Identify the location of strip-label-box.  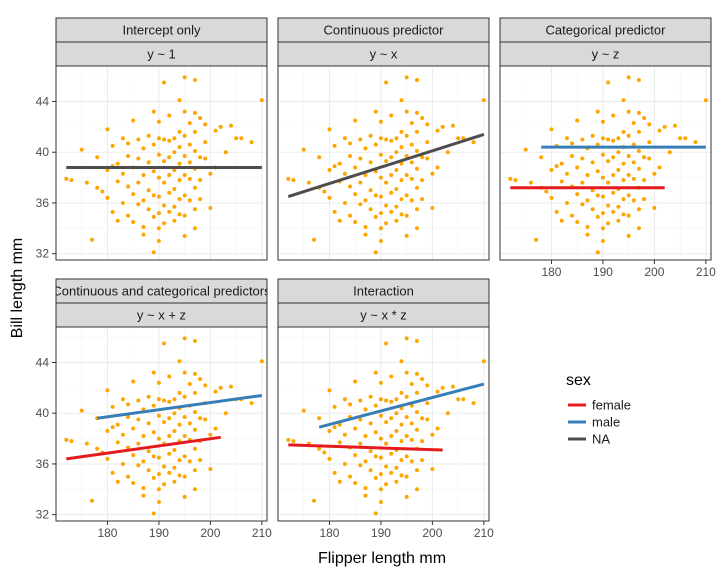
(383, 30).